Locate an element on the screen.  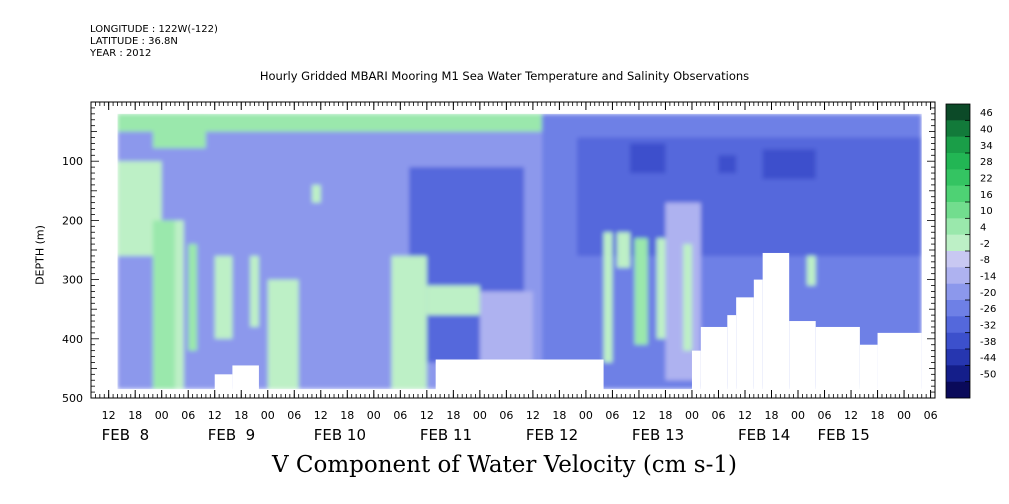
colorbar-label: -26 is located at coordinates (988, 309).